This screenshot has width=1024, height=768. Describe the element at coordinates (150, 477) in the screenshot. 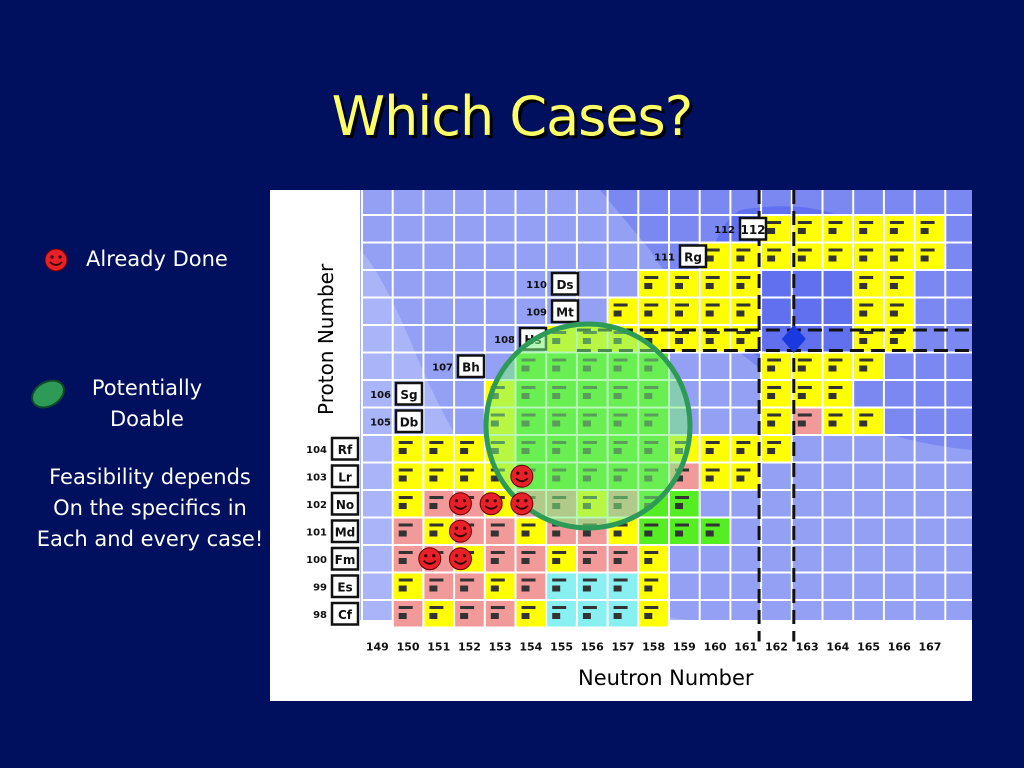

I see `feasibility-line1: Feasibility depends` at that location.